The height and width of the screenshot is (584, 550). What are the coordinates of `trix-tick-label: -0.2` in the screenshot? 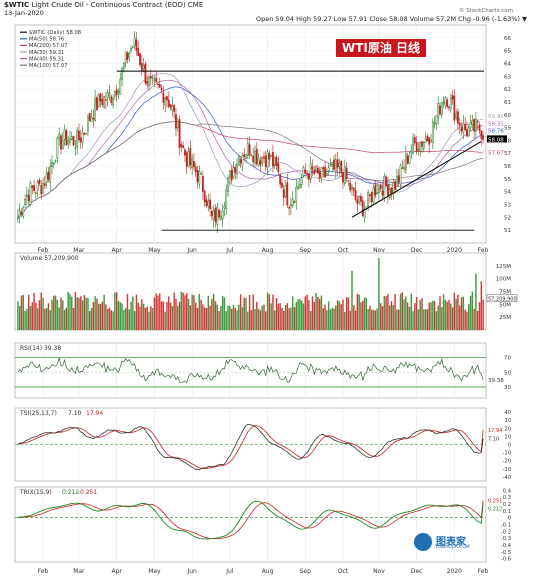 It's located at (506, 532).